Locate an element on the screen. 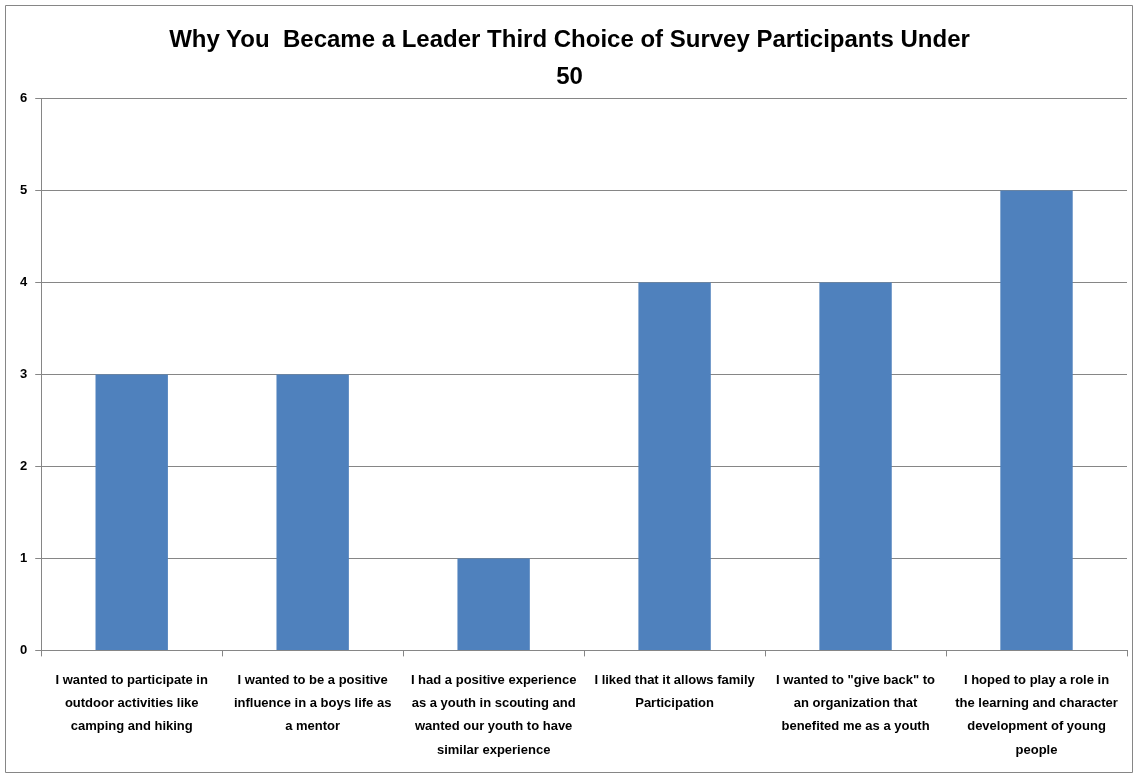 This screenshot has height=778, width=1138. chart-title: Why You Became a Leader Third Choice of Survey Participants Under 50 is located at coordinates (569, 57).